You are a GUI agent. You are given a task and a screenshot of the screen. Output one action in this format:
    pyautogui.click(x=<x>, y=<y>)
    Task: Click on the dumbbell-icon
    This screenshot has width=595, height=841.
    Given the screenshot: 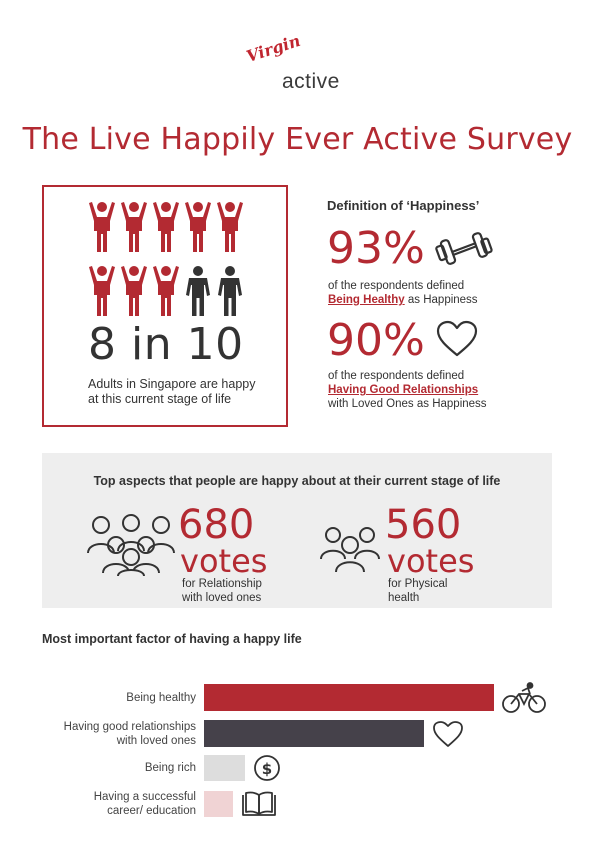 What is the action you would take?
    pyautogui.click(x=464, y=248)
    